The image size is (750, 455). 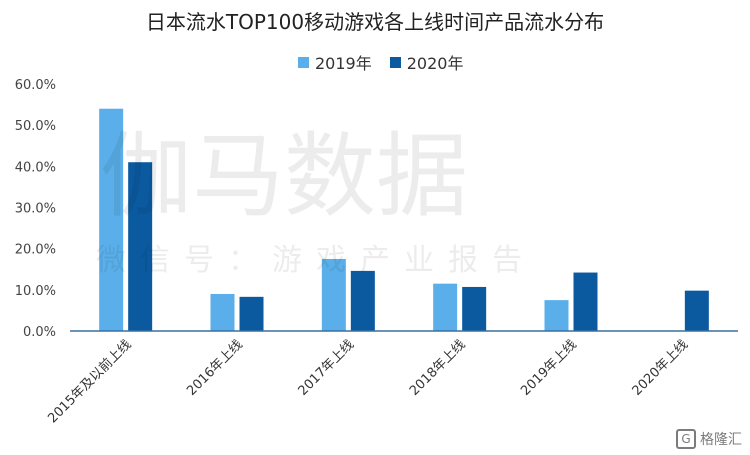 What do you see at coordinates (435, 63) in the screenshot?
I see `legend-label-2020: 2020年` at bounding box center [435, 63].